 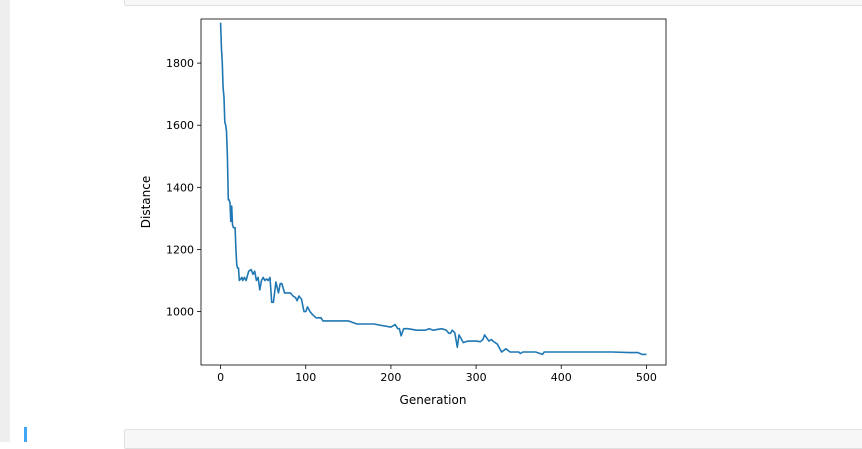 I want to click on y-tick-label: 1000, so click(x=180, y=312).